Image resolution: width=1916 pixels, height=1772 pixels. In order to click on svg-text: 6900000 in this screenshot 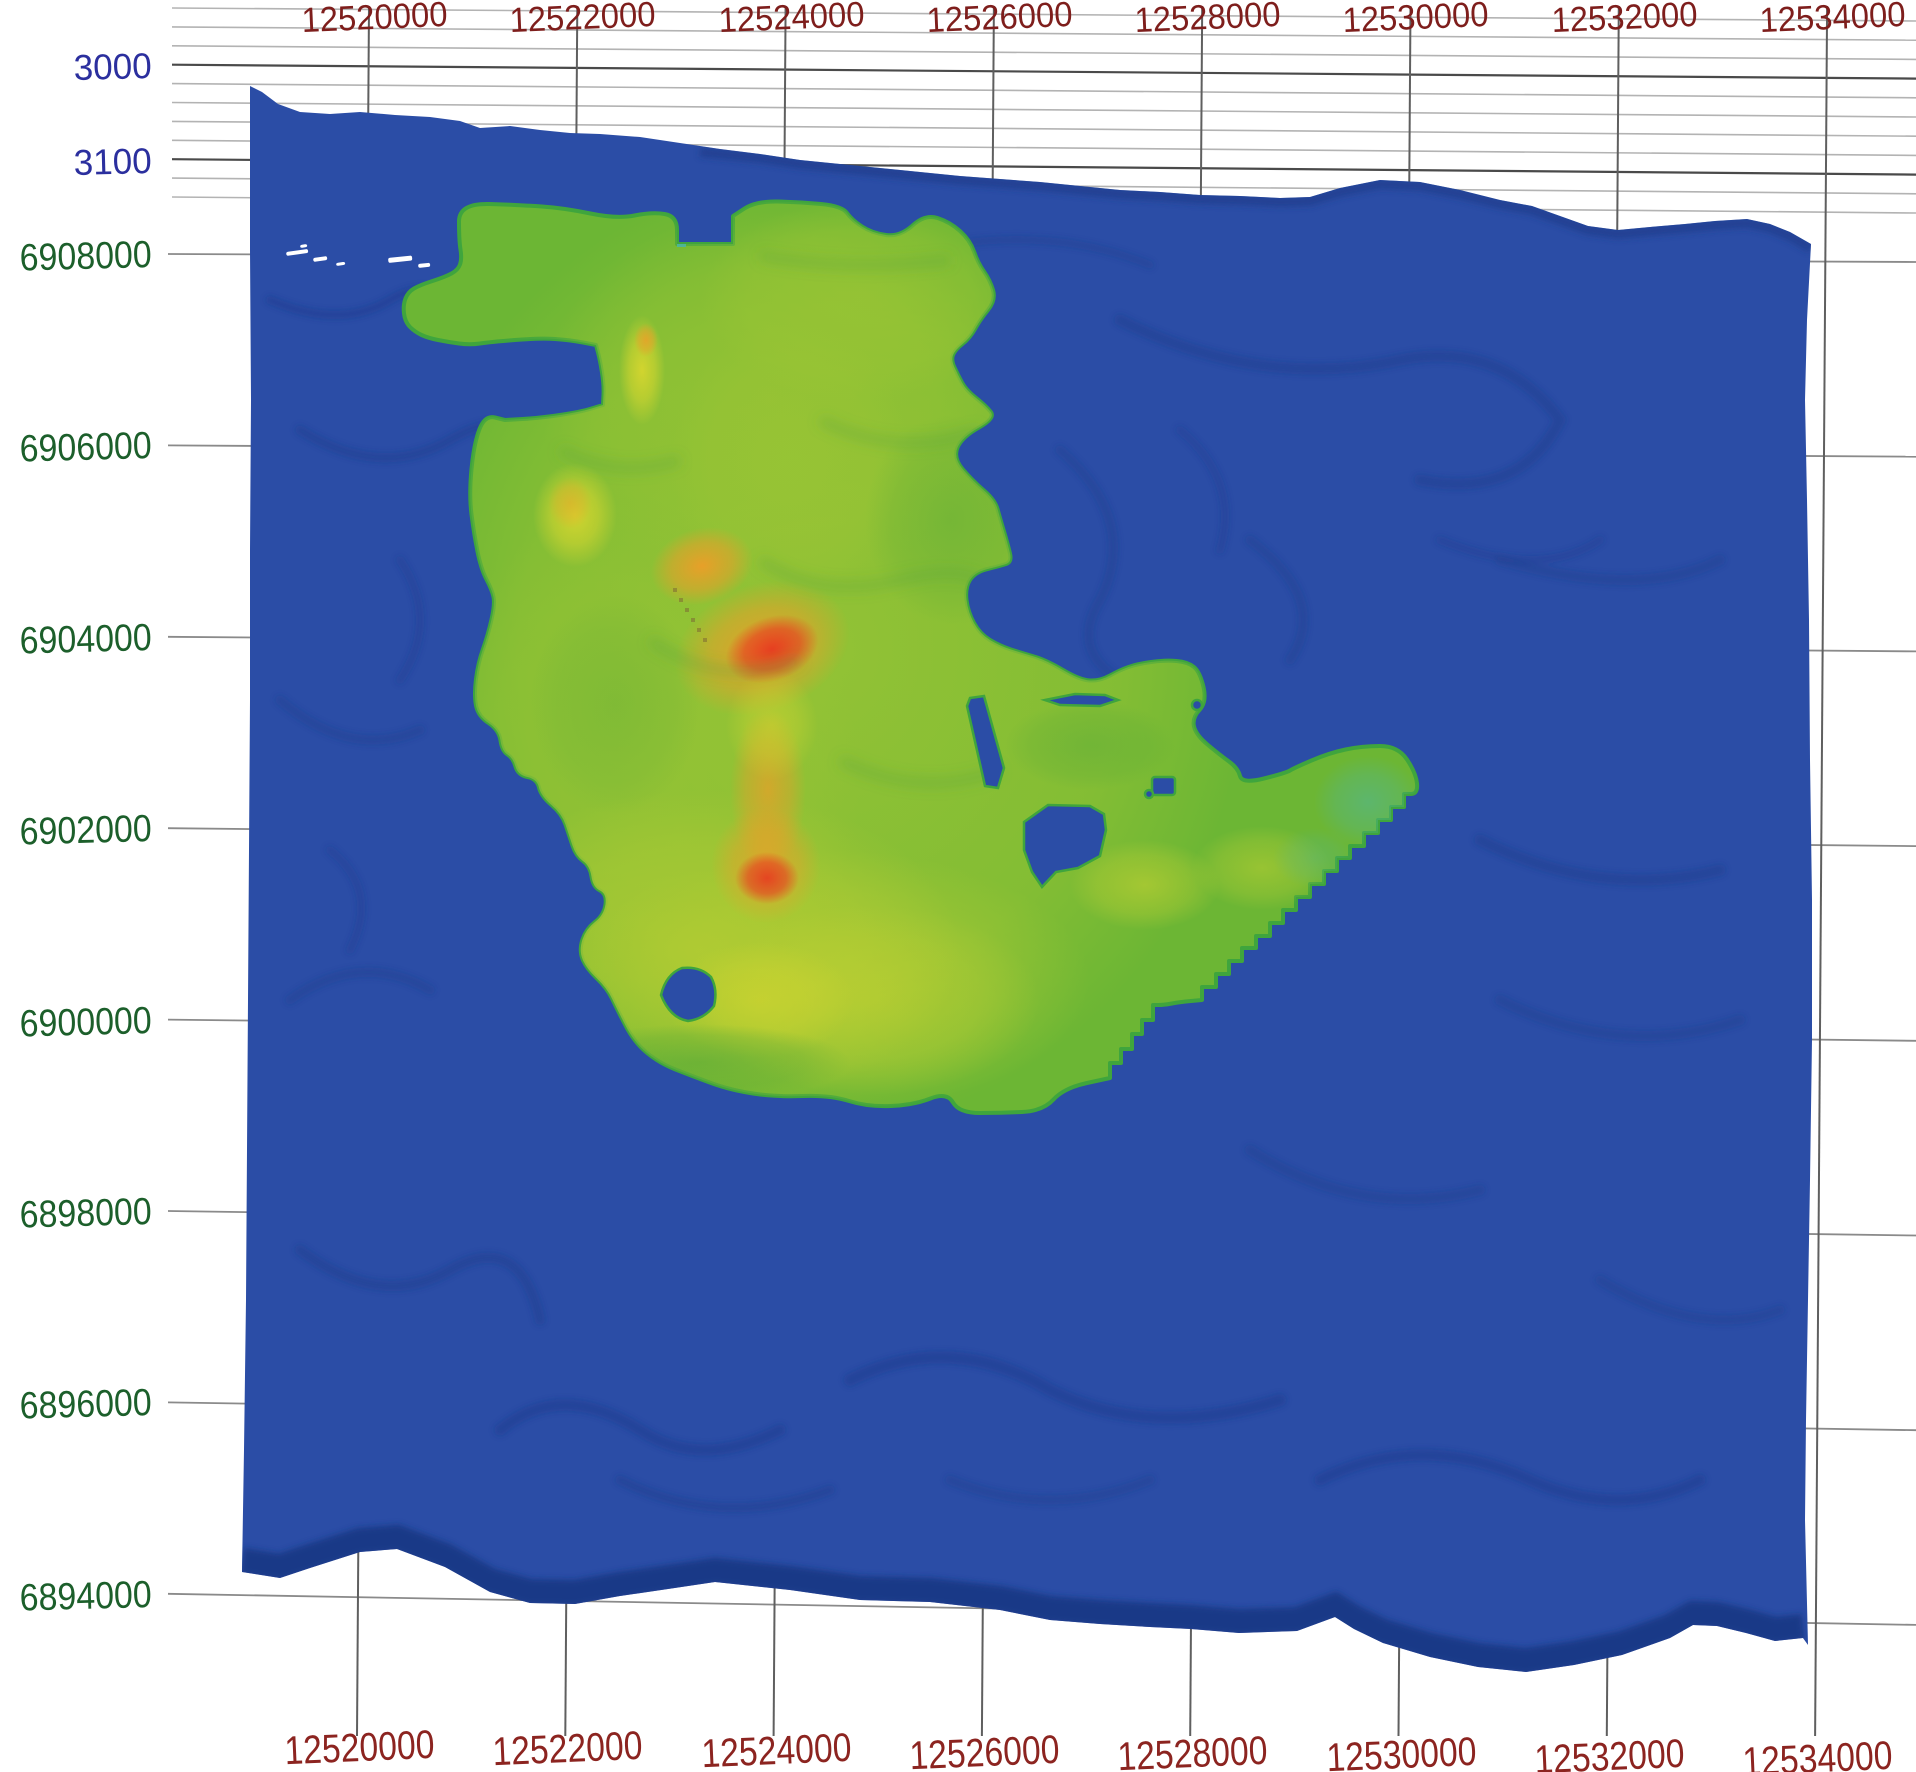, I will do `click(85, 1022)`.